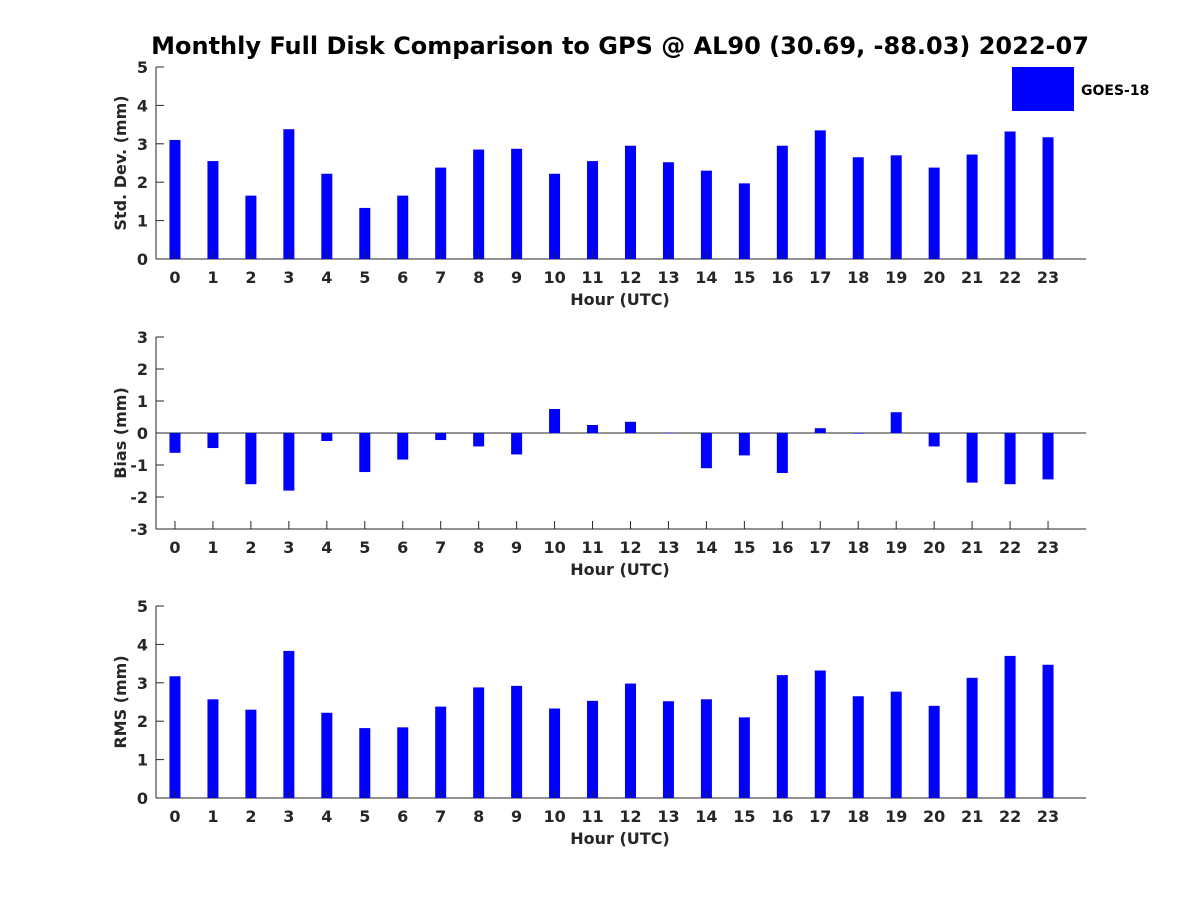 This screenshot has width=1200, height=900. I want to click on x-tick-label: 13, so click(668, 816).